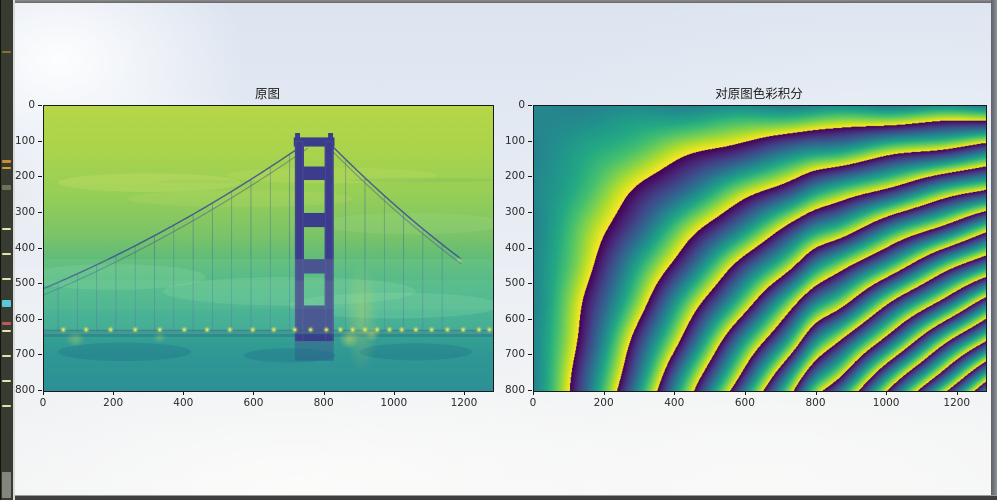 The image size is (997, 500). I want to click on subplot-title-original: 原图, so click(267, 93).